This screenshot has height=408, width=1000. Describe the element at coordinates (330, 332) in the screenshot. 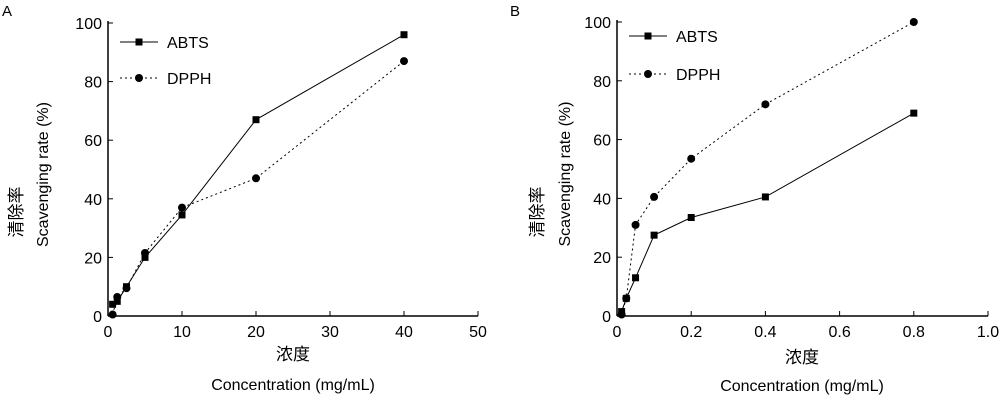

I see `x-tick-label: 30` at that location.